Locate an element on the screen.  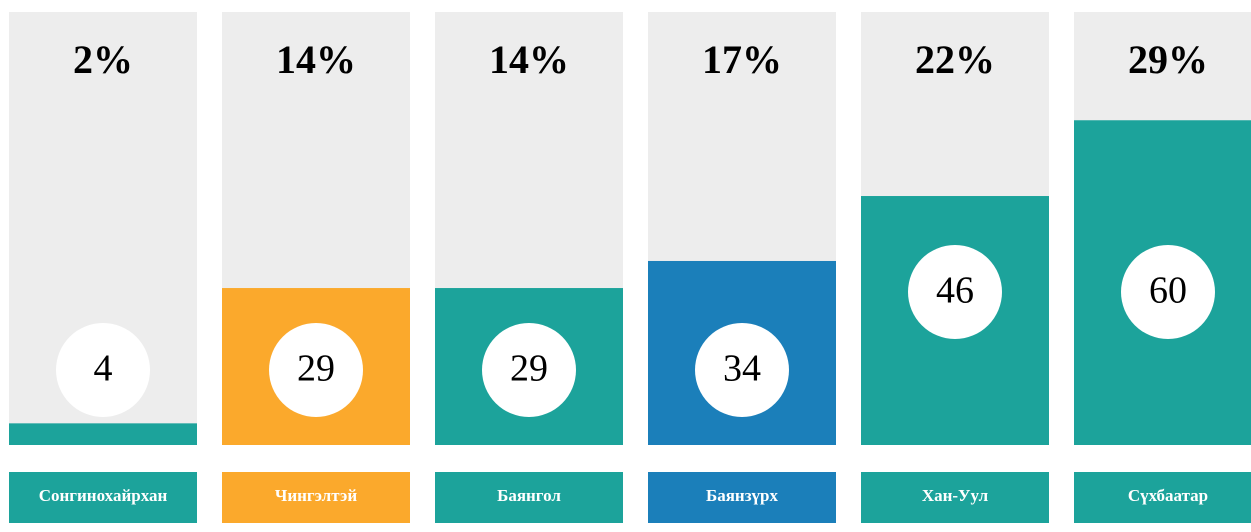
category-label: Сүхбаатар is located at coordinates (1168, 495).